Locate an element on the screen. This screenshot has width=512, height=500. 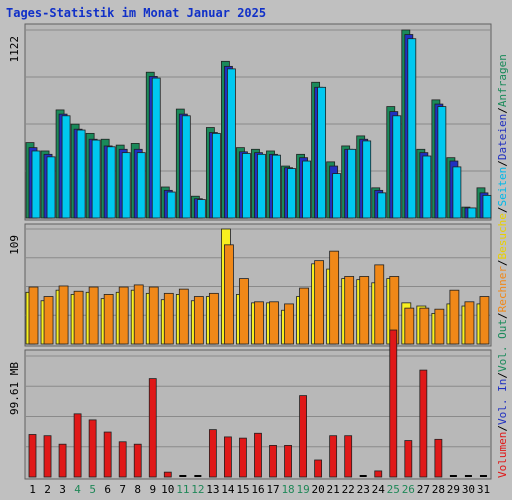
x-tick-label: 7 is located at coordinates (122, 489).